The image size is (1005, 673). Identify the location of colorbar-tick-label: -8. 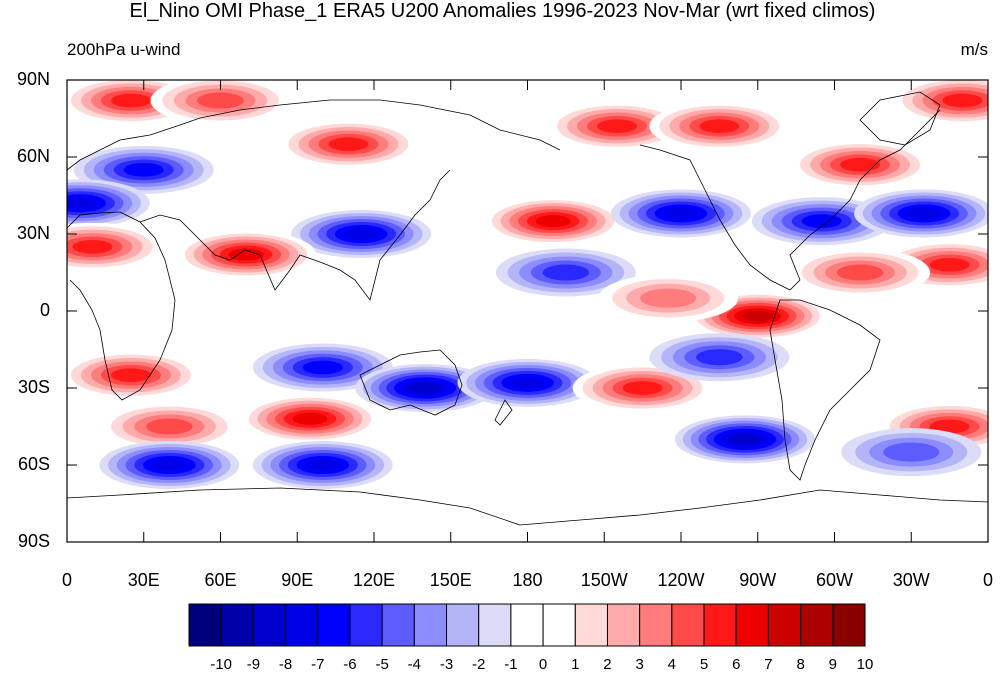
(285, 664).